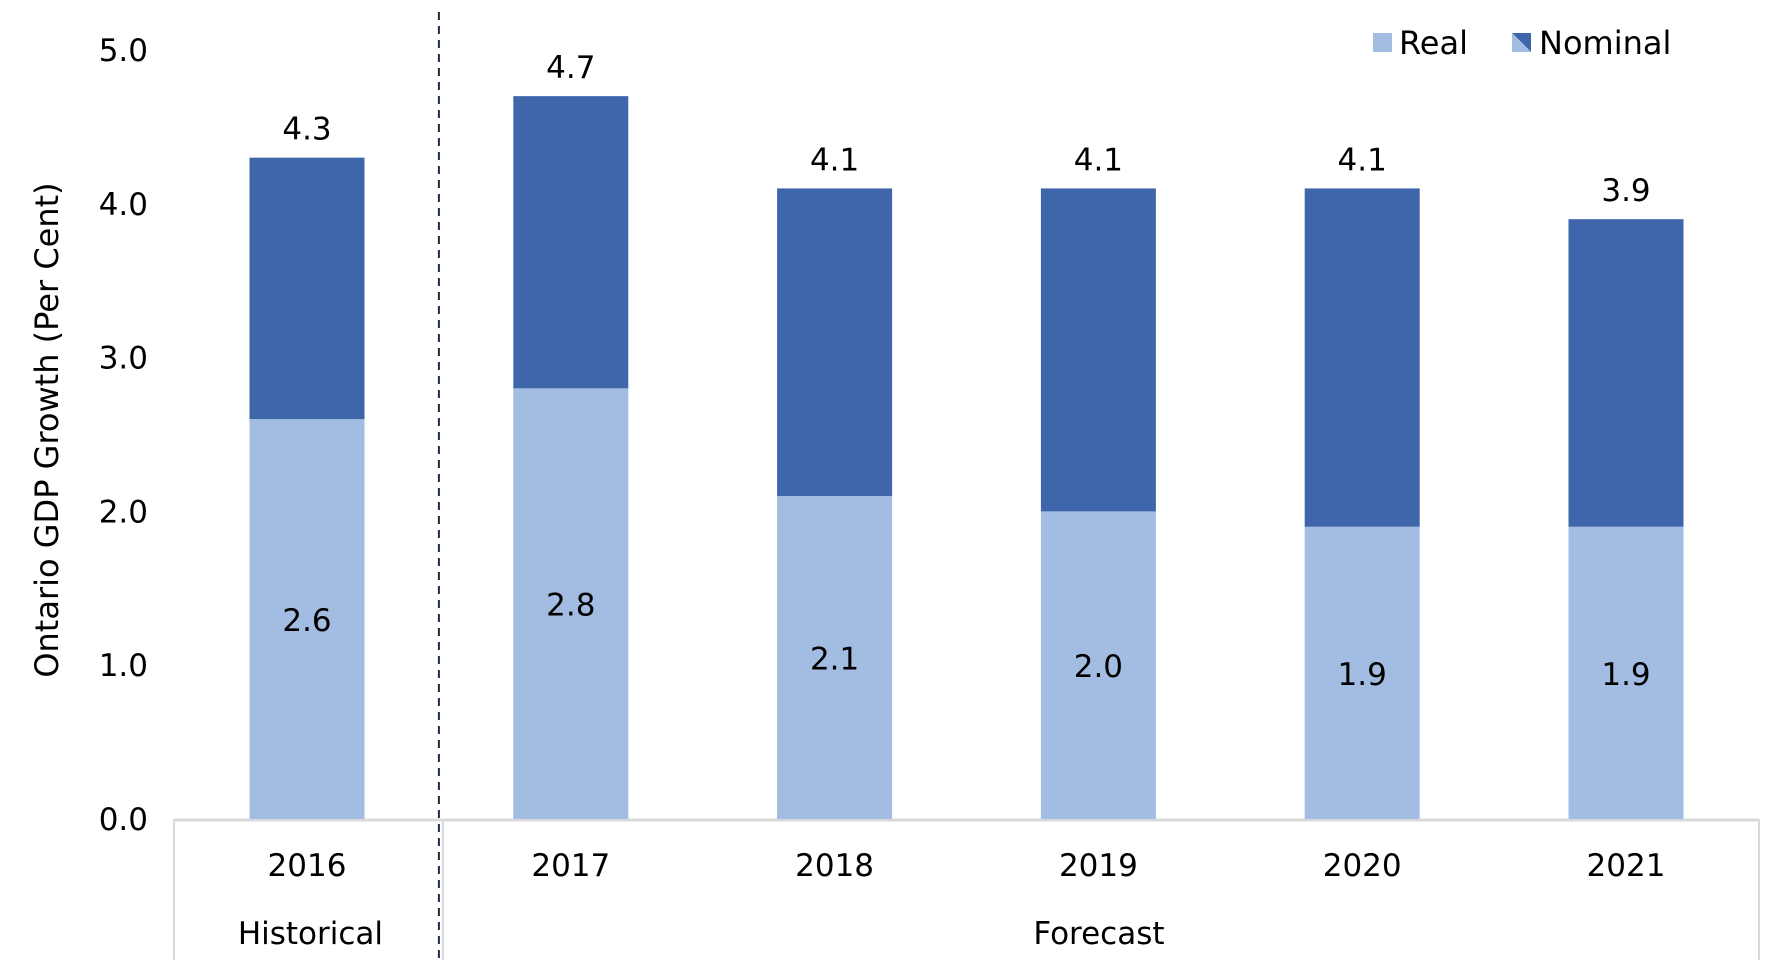 This screenshot has width=1776, height=968. What do you see at coordinates (835, 342) in the screenshot?
I see `bar-nominal-2018` at bounding box center [835, 342].